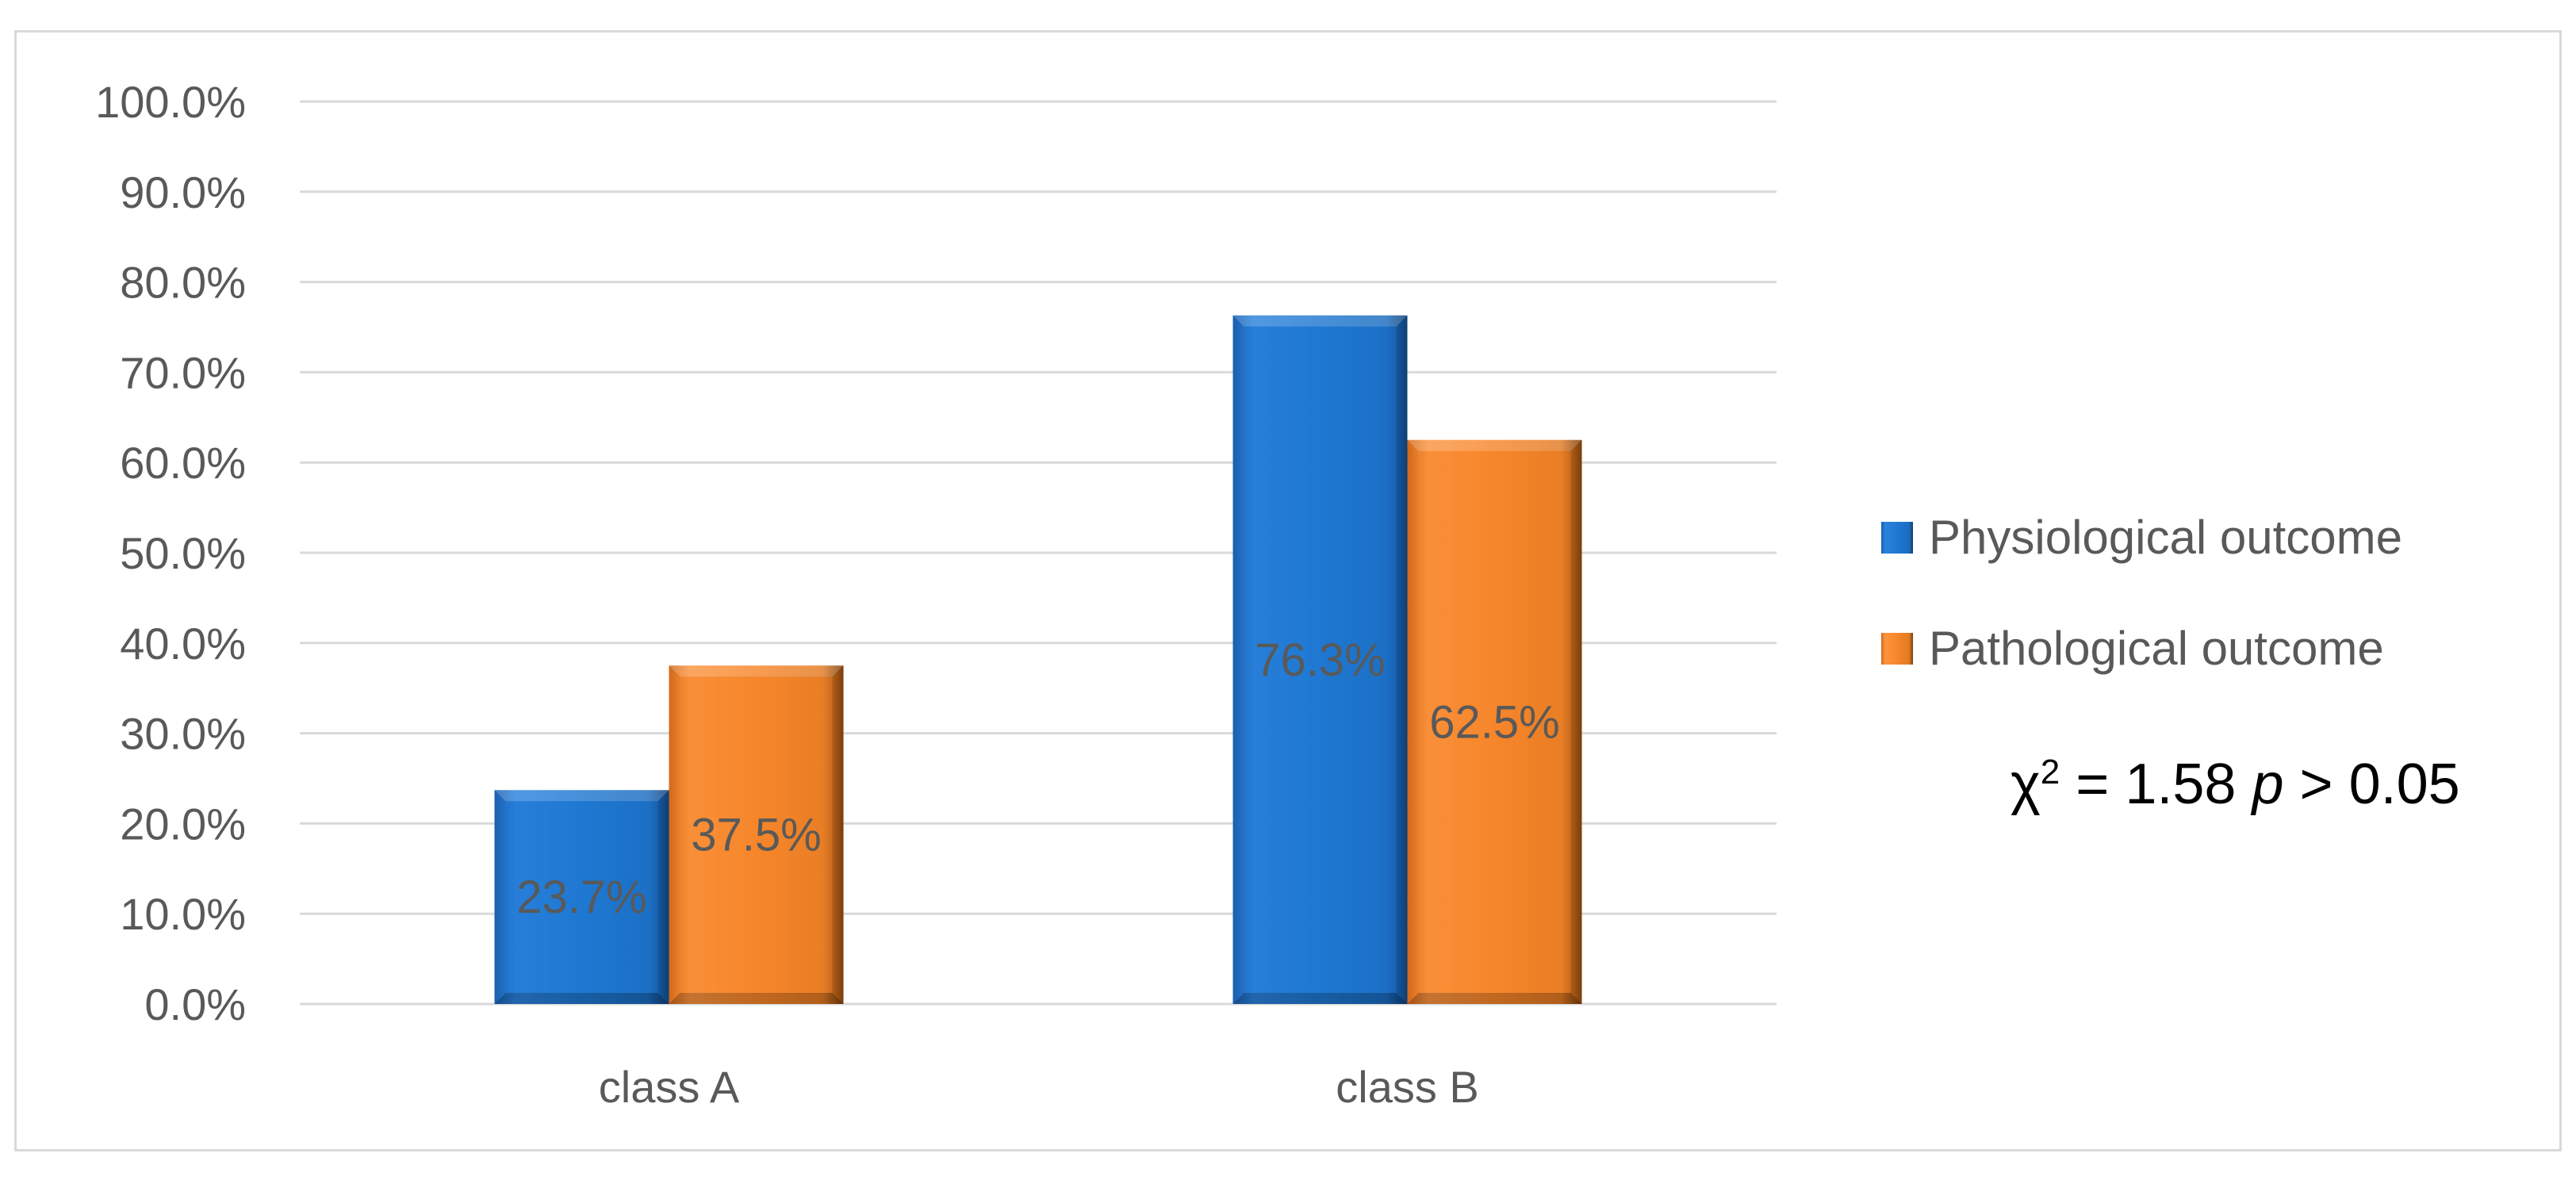 The height and width of the screenshot is (1184, 2576). I want to click on data-label: 37.5%, so click(756, 835).